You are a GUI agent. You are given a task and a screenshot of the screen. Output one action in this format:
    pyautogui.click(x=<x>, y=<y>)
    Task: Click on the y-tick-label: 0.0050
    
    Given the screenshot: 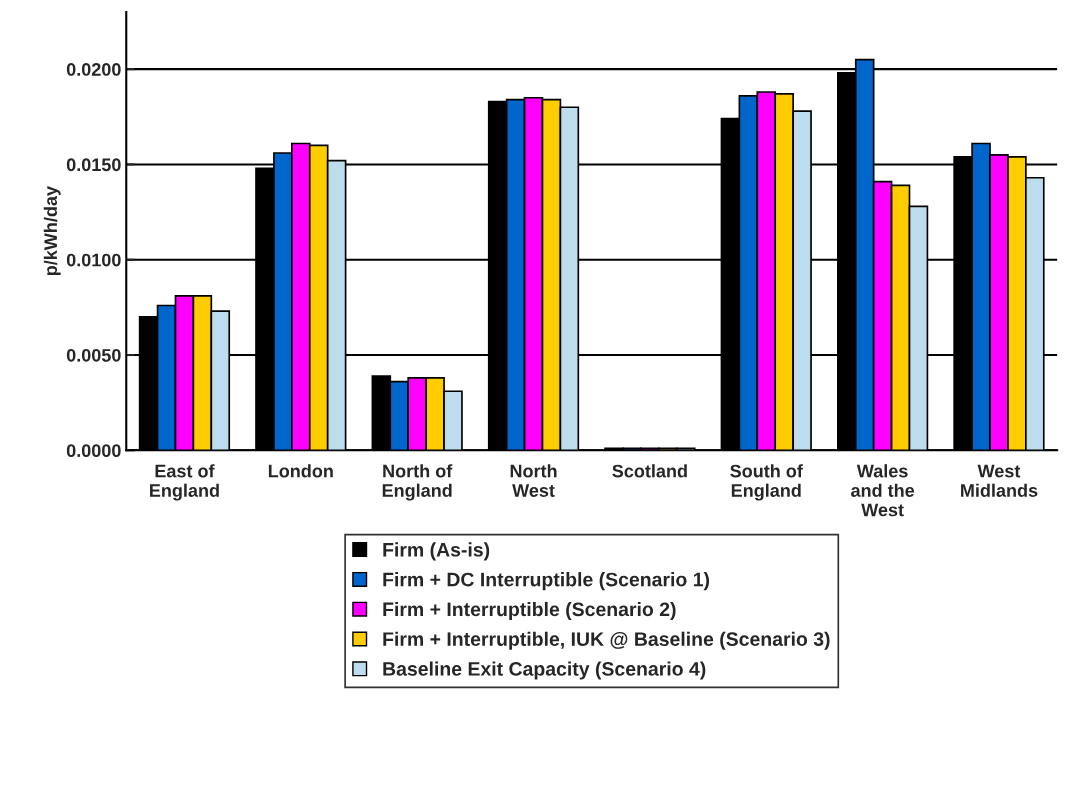 What is the action you would take?
    pyautogui.click(x=93, y=355)
    